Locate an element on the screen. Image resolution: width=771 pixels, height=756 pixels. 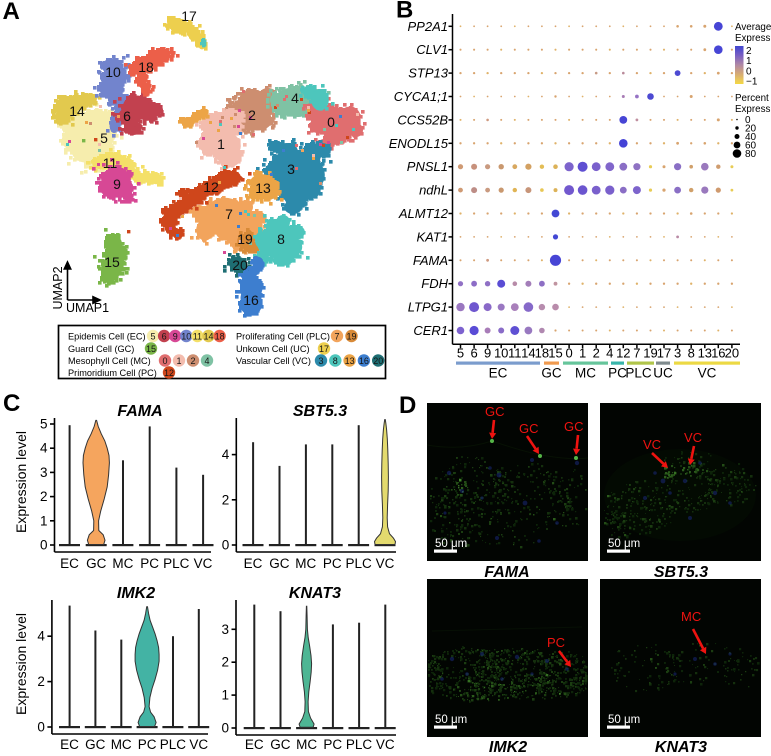
svg-text: 7 is located at coordinates (336, 337).